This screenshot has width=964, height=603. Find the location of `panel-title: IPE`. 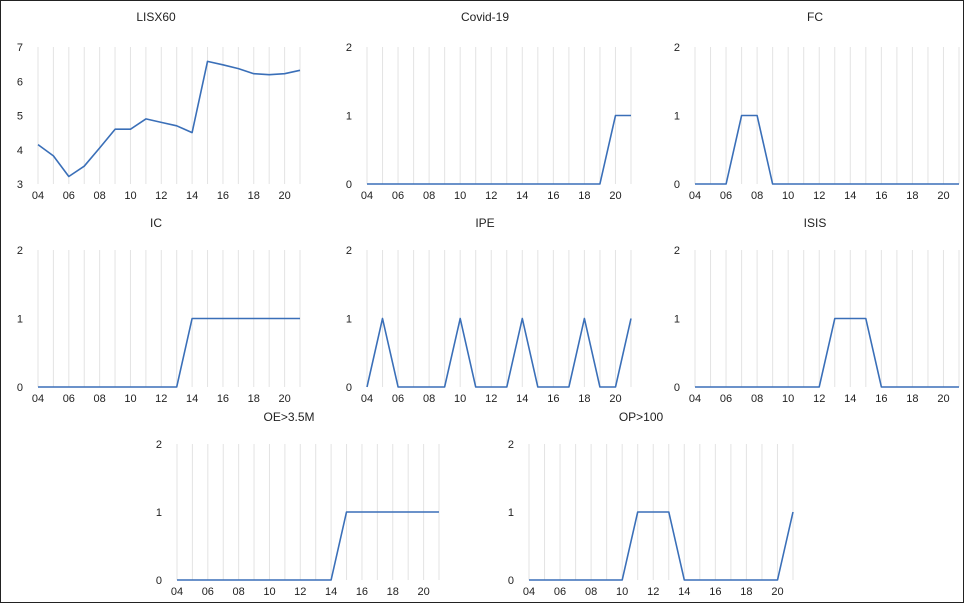

panel-title: IPE is located at coordinates (484, 223).